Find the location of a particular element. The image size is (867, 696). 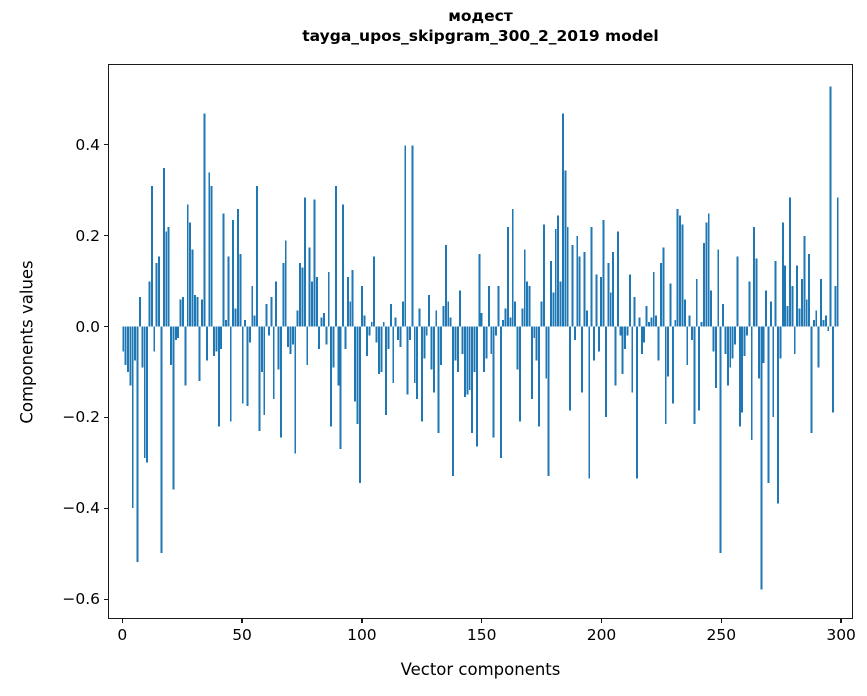

y-tick-label: −0.2 is located at coordinates (81, 417).